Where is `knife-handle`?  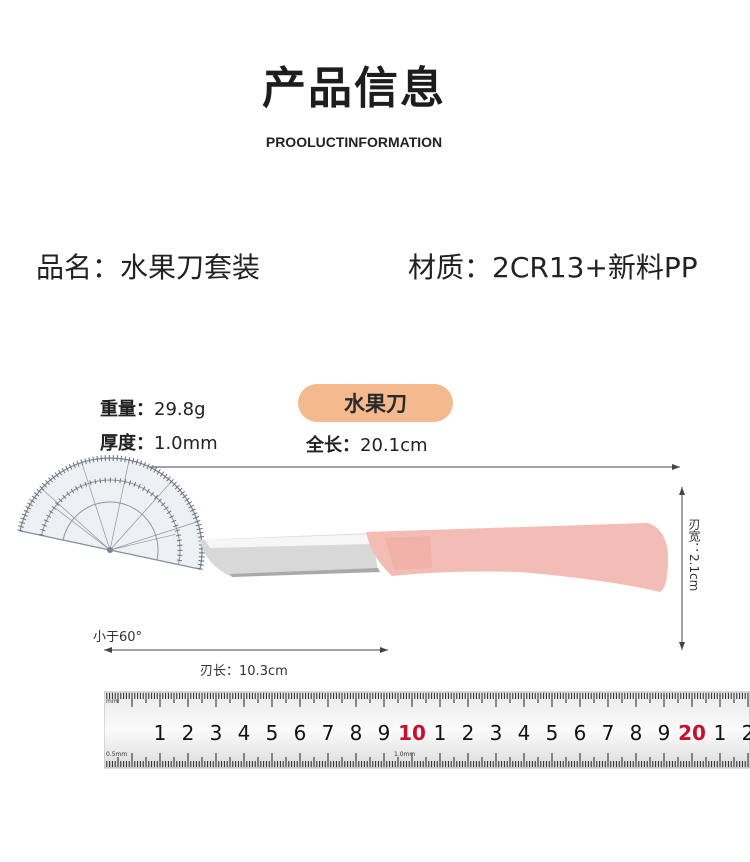 knife-handle is located at coordinates (517, 557).